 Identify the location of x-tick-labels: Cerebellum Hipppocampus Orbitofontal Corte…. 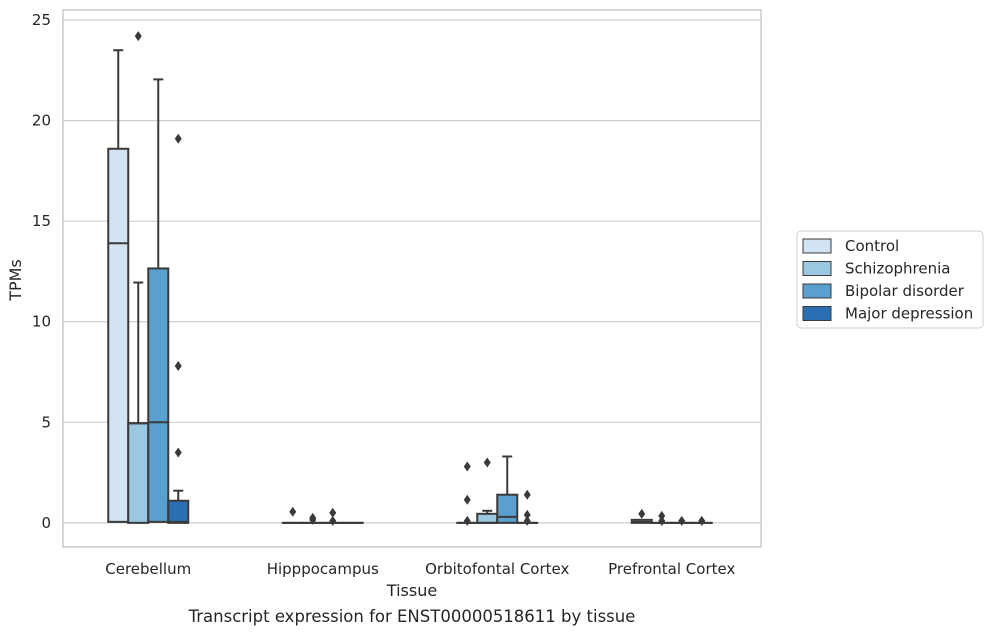
(420, 569).